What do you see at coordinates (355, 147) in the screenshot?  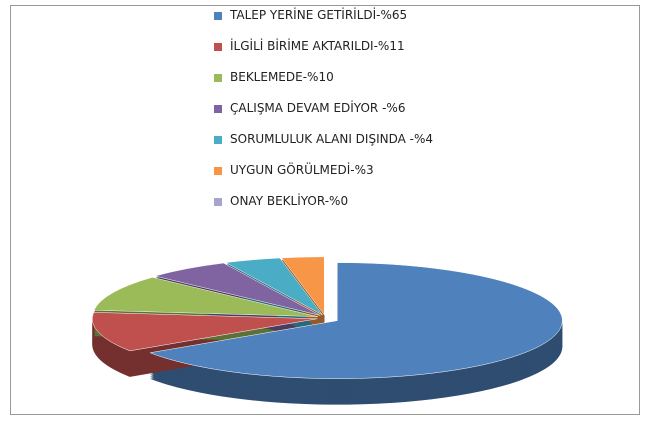 I see `legend-item: SORUMLULUK ALANI DIŞINDA -%4` at bounding box center [355, 147].